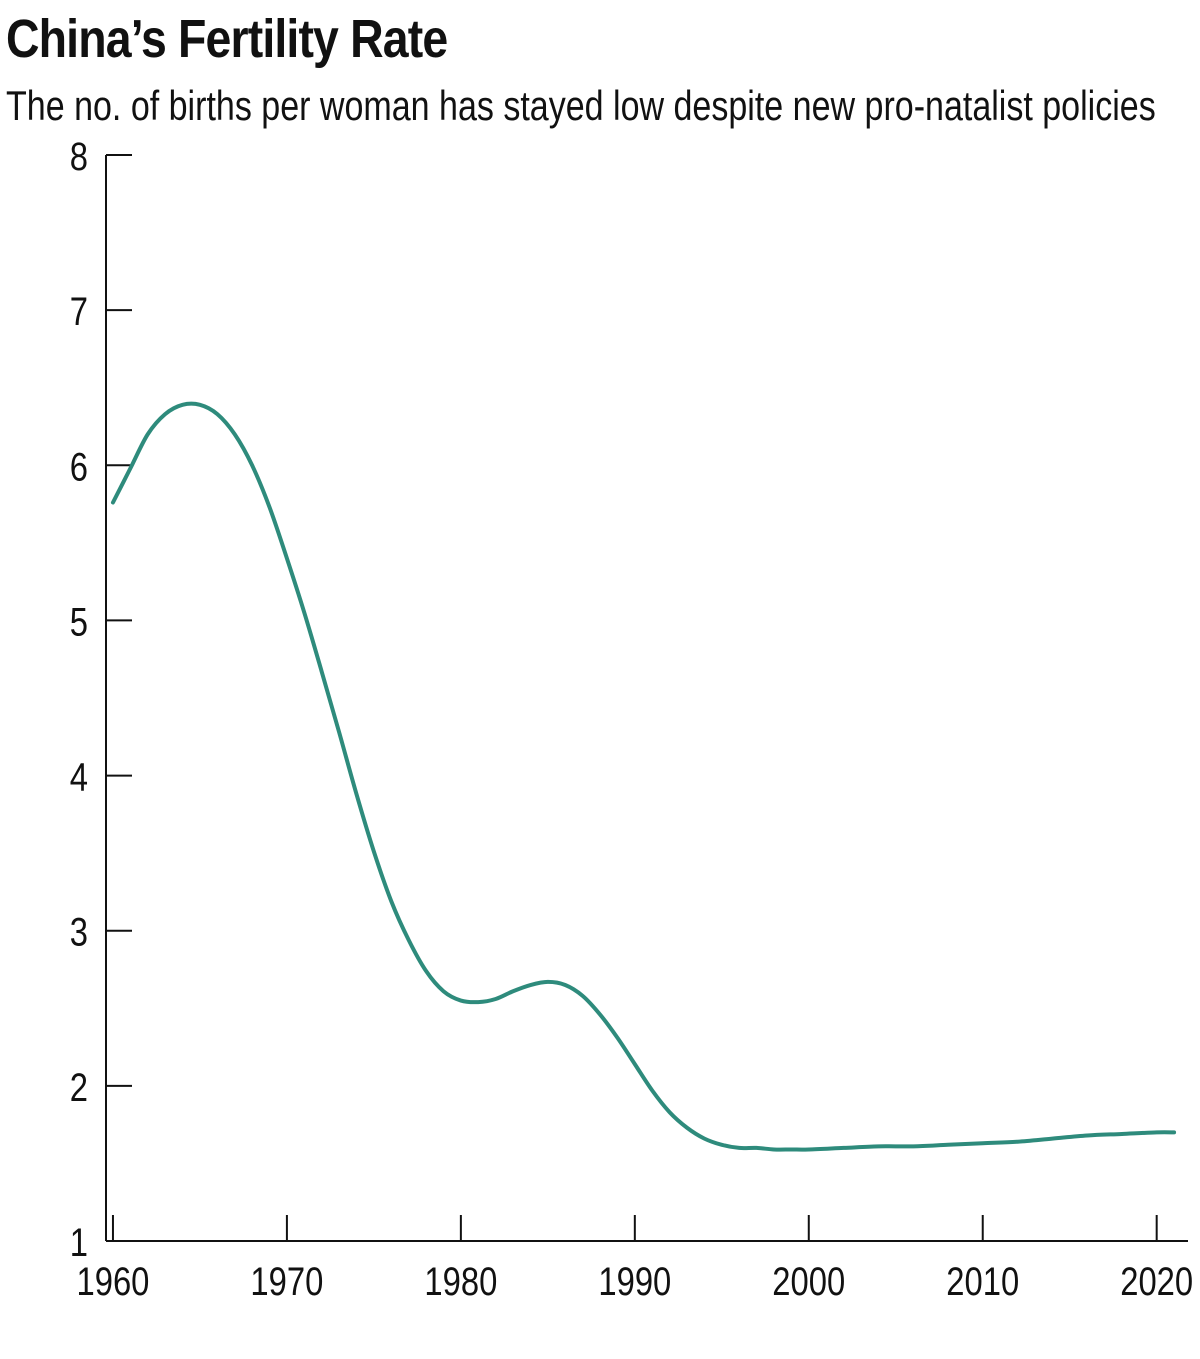 The height and width of the screenshot is (1359, 1200). I want to click on data-point-1996, so click(739, 1148).